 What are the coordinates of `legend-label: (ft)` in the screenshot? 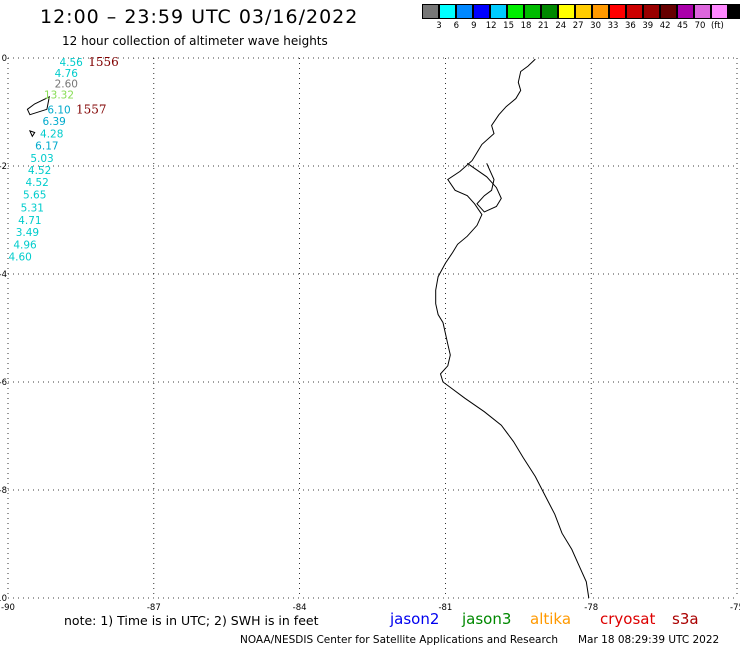 It's located at (717, 26).